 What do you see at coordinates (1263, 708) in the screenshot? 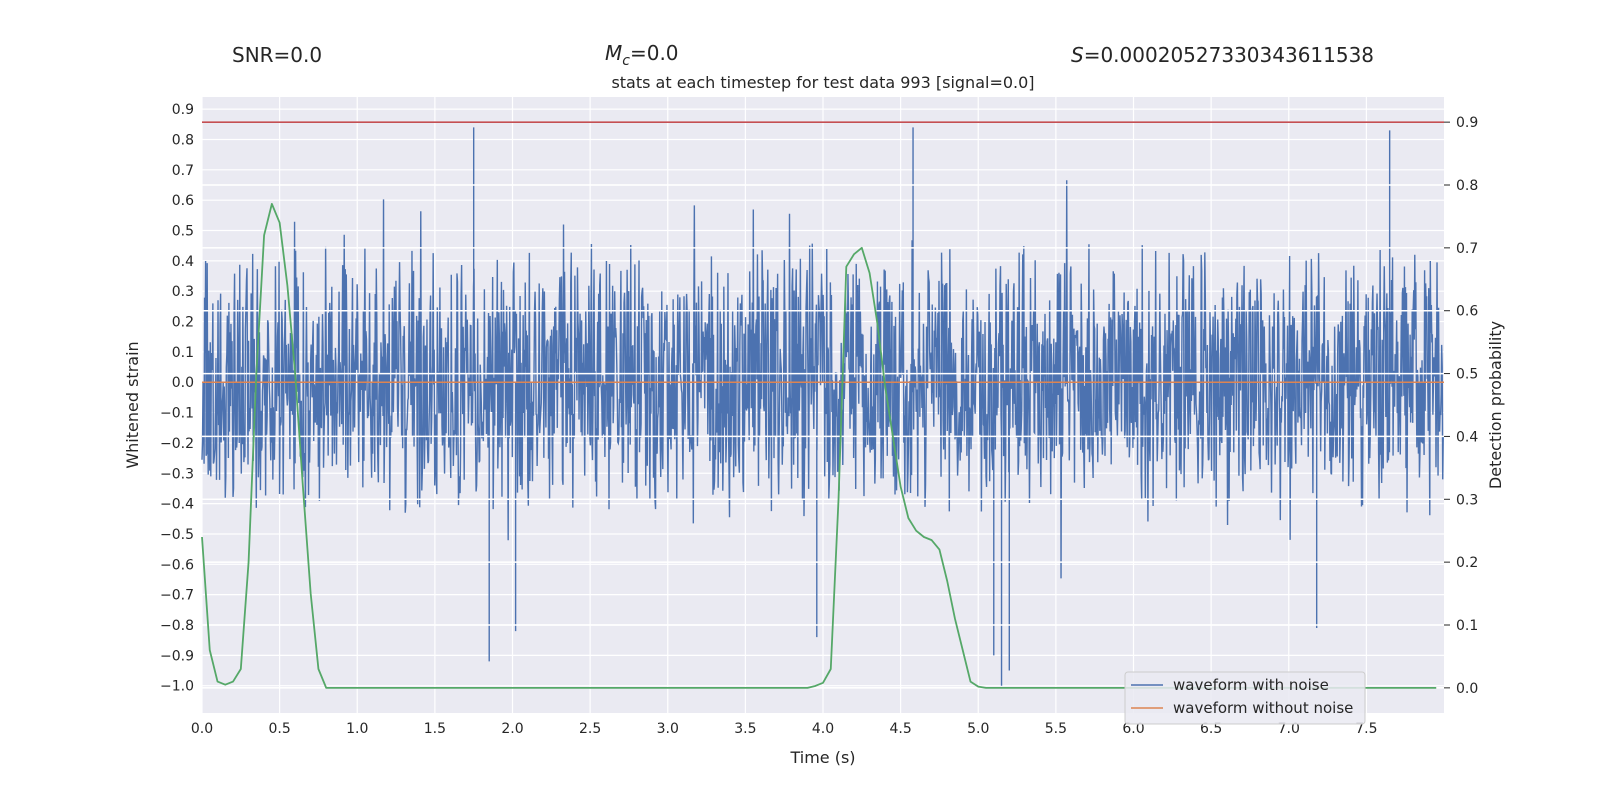
I see `legend-item-clean: waveform without noise` at bounding box center [1263, 708].